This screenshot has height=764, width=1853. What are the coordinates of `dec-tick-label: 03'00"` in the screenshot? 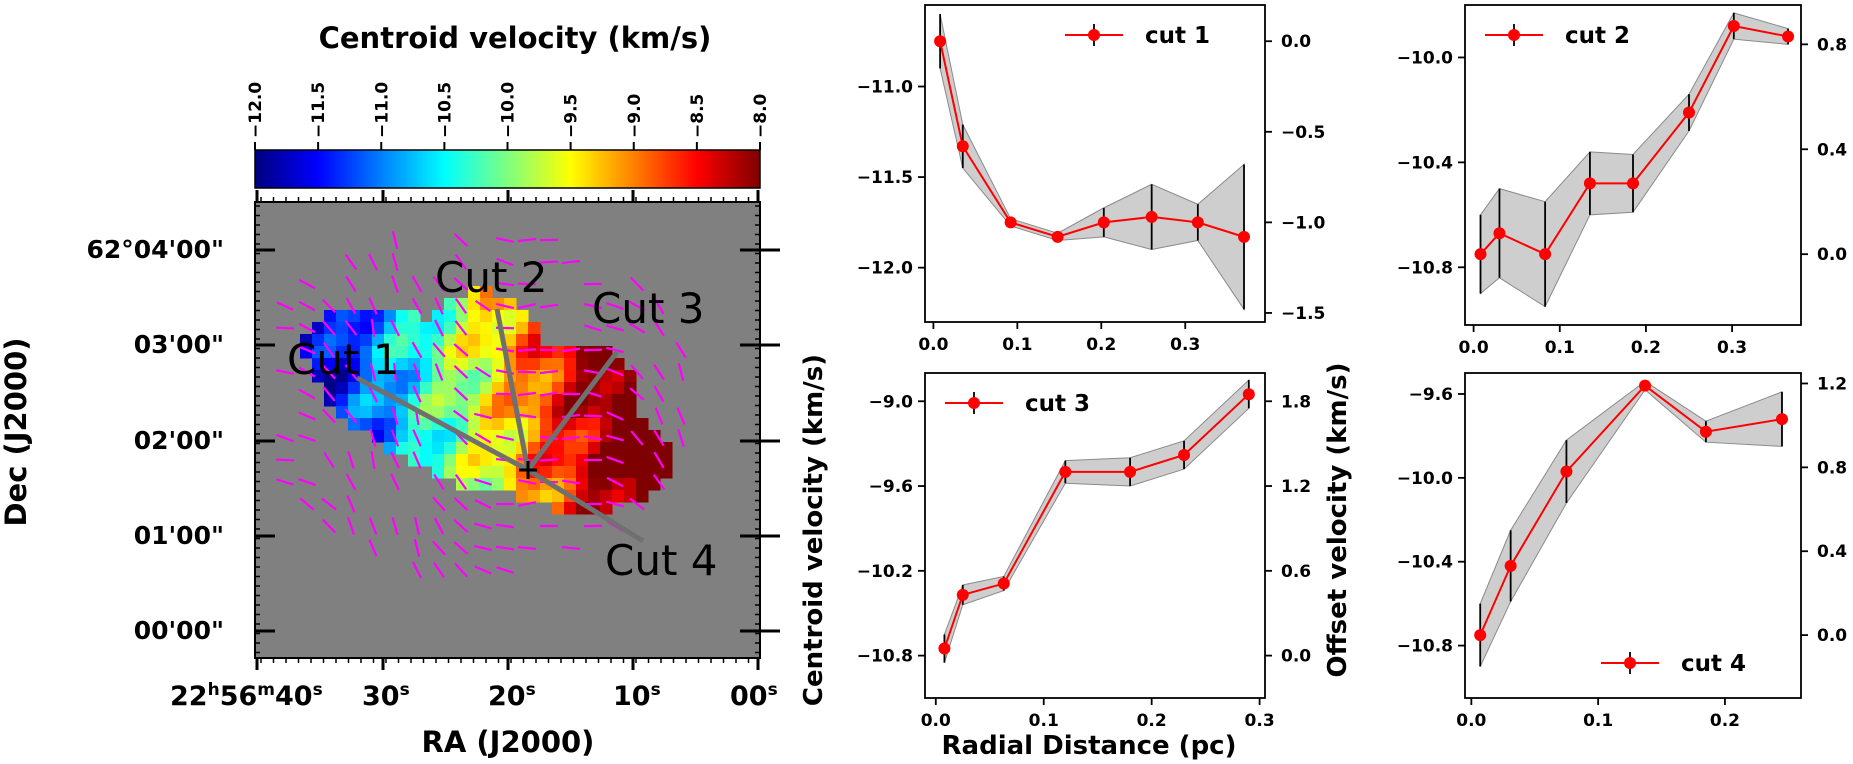 It's located at (179, 344).